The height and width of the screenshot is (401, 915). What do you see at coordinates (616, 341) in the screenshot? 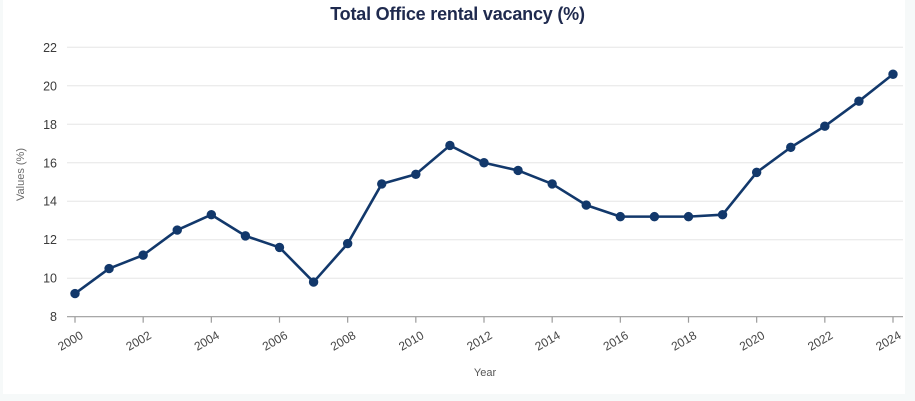
I see `x-tick-label: 2016` at bounding box center [616, 341].